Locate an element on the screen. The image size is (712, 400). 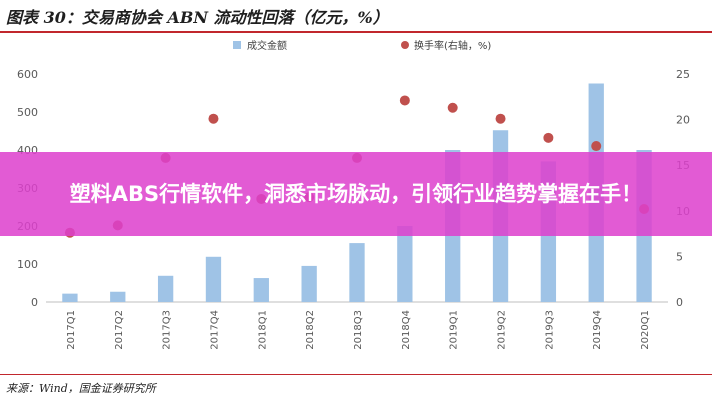
x-tick-label: 2018Q2 is located at coordinates (310, 330).